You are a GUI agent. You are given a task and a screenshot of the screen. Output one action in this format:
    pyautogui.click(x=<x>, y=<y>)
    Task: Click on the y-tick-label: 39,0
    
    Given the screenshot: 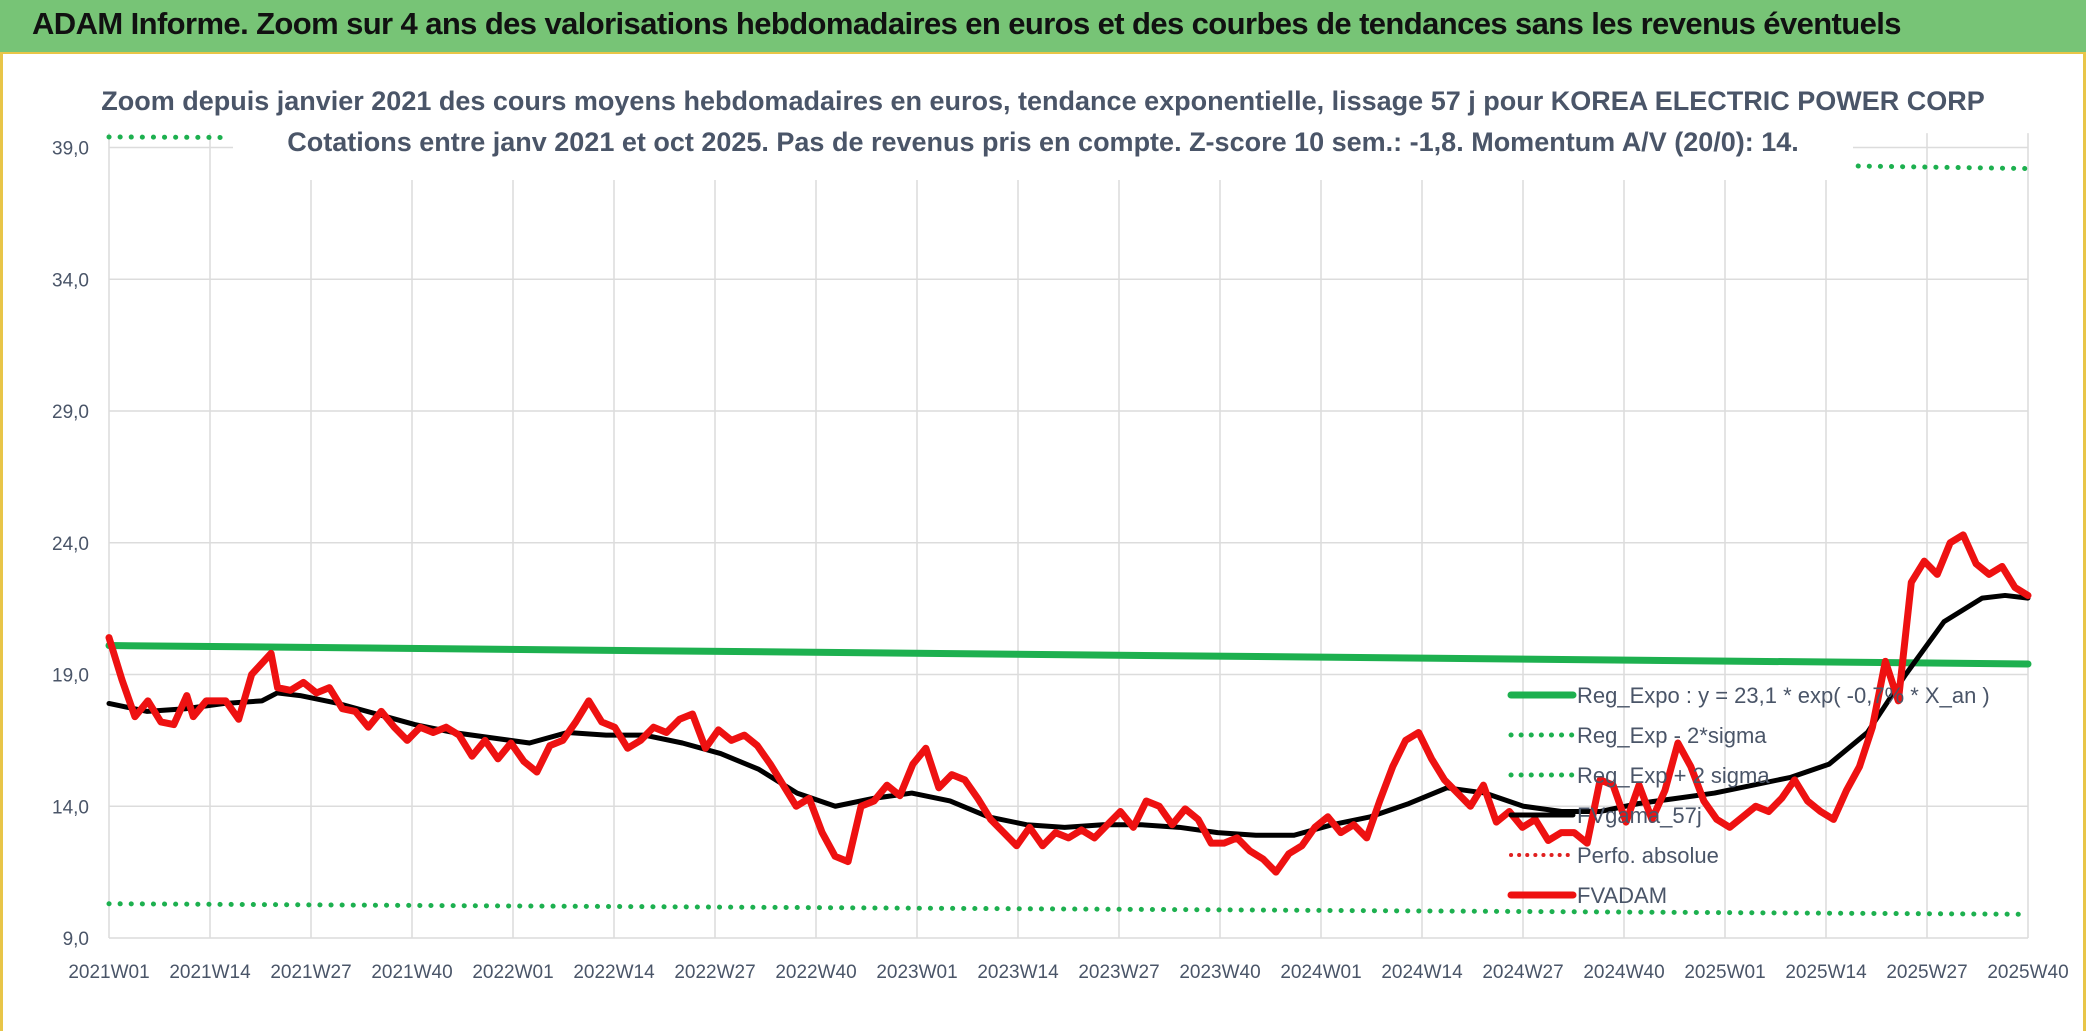 What is the action you would take?
    pyautogui.click(x=70, y=149)
    